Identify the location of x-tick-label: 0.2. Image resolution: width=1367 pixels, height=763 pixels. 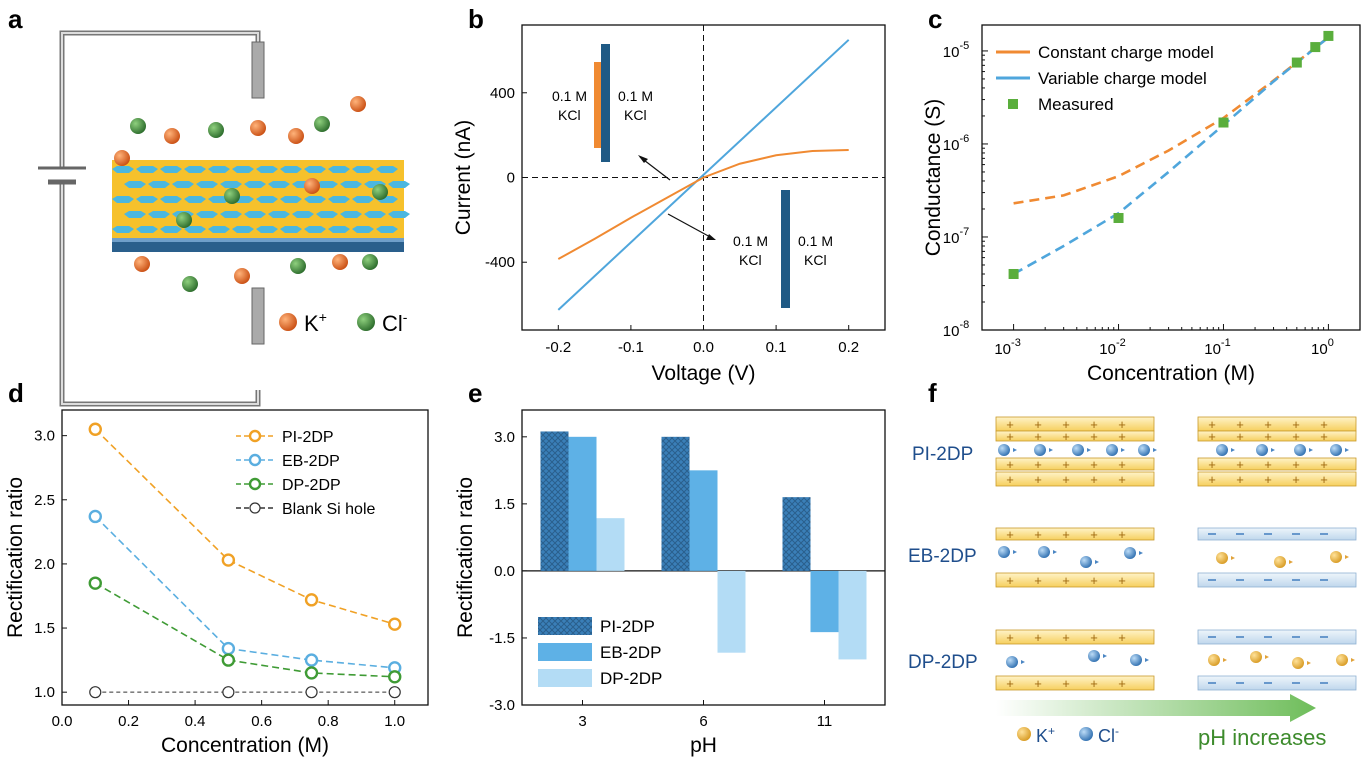
(848, 347).